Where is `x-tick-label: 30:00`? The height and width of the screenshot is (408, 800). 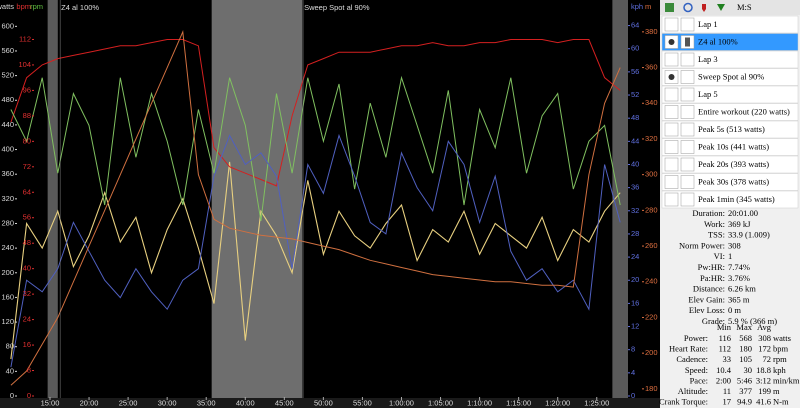 x-tick-label: 30:00 is located at coordinates (167, 402).